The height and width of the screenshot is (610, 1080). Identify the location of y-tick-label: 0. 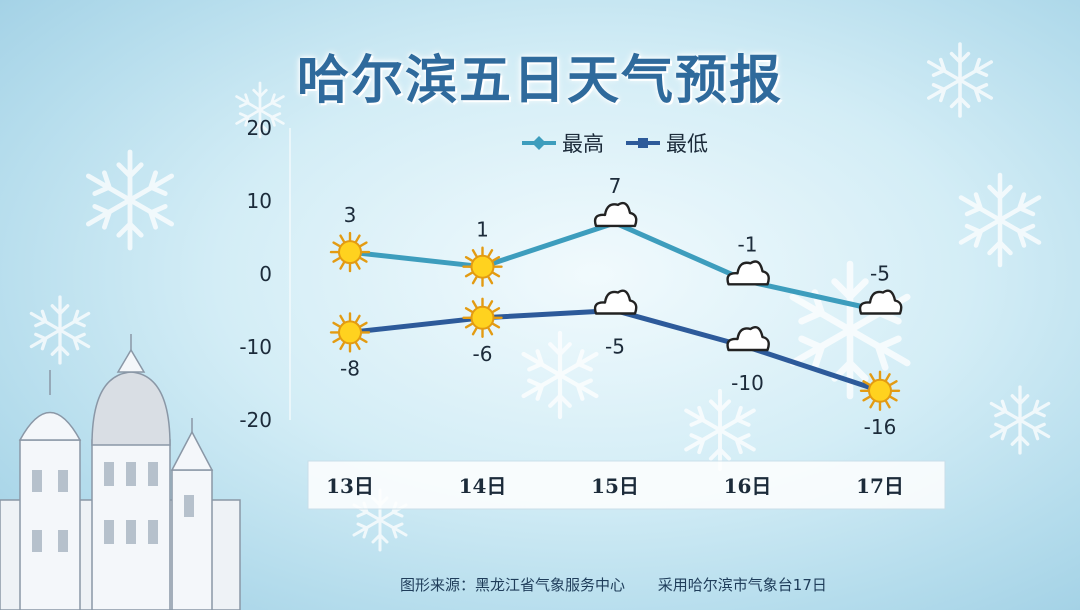
(265, 274).